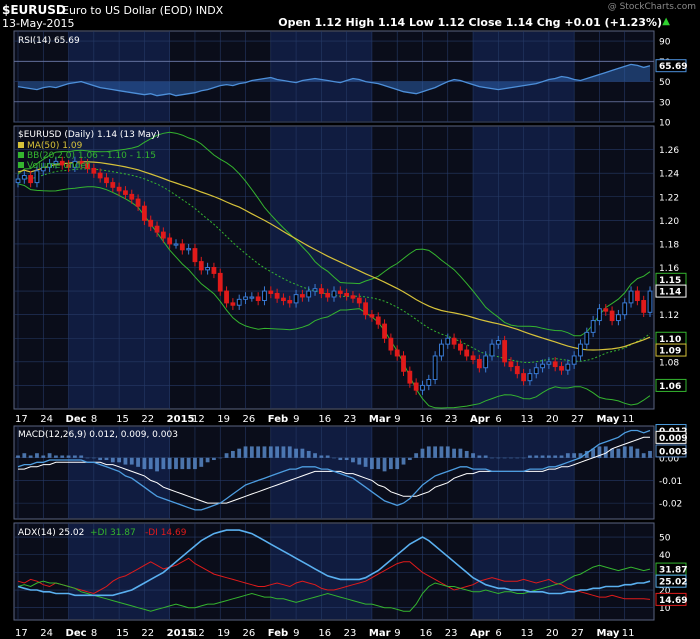 This screenshot has width=700, height=639. Describe the element at coordinates (278, 419) in the screenshot. I see `x-axis-label: Feb` at that location.